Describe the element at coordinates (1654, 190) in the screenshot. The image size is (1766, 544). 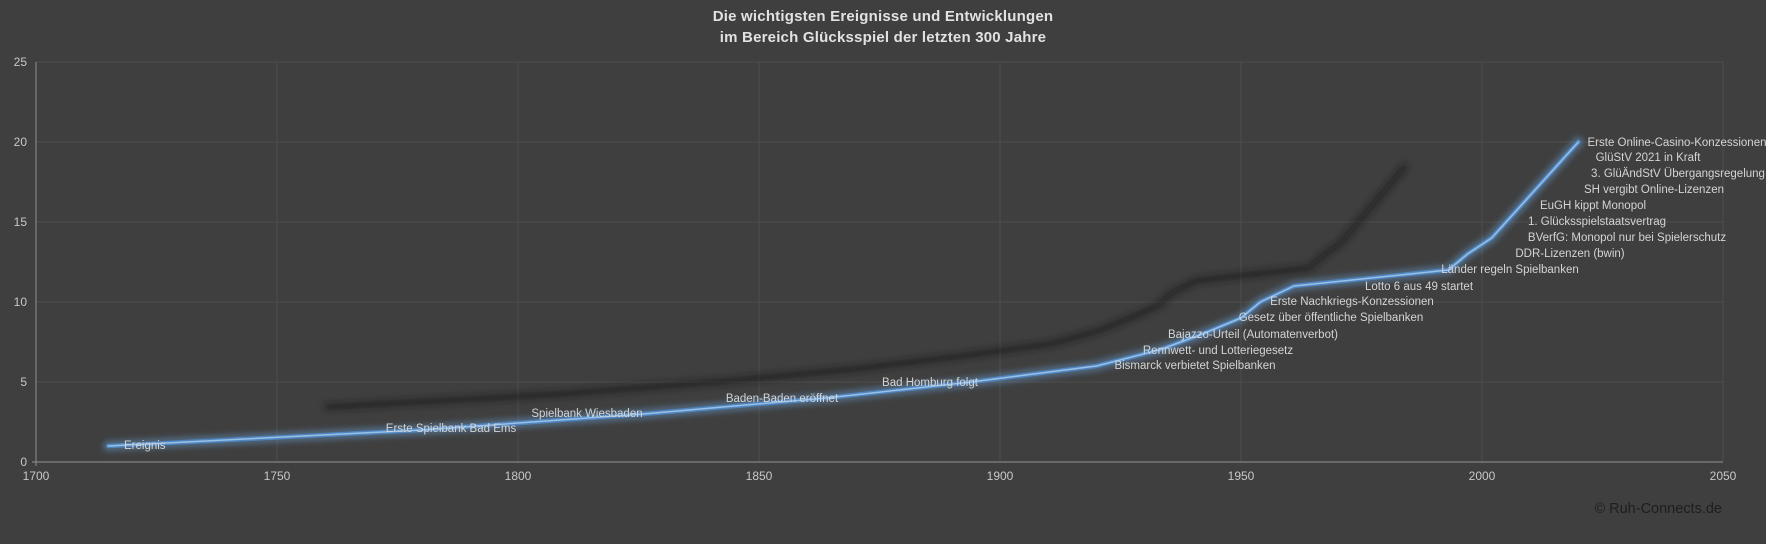
I see `event-label: SH vergibt Online-Lizenzen` at that location.